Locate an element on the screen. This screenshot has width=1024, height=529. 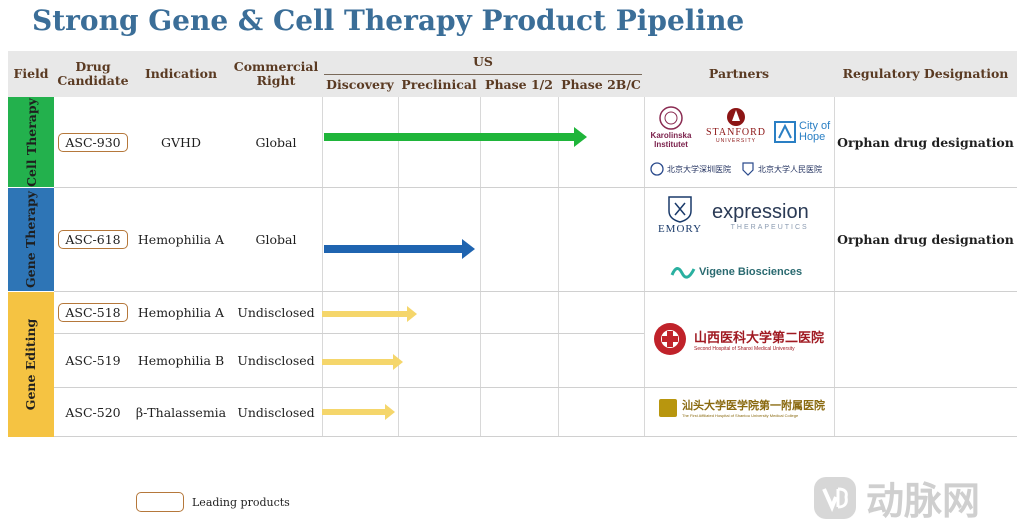
pku-people-emblem-icon is located at coordinates (748, 169).